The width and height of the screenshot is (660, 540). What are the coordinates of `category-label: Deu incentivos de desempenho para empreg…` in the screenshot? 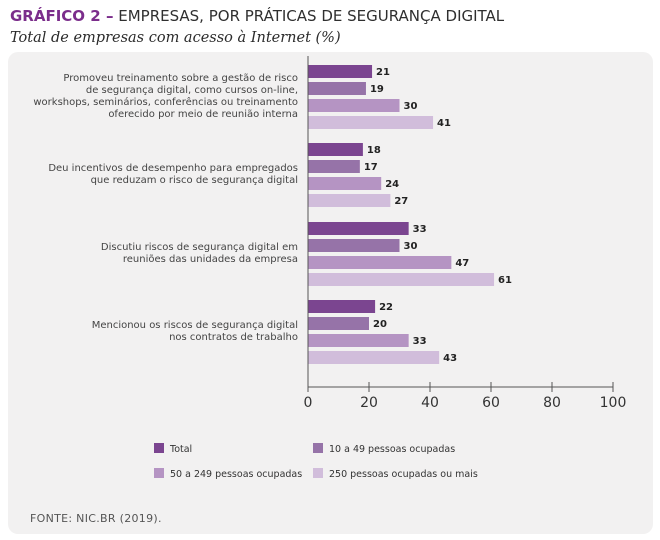 It's located at (149, 175).